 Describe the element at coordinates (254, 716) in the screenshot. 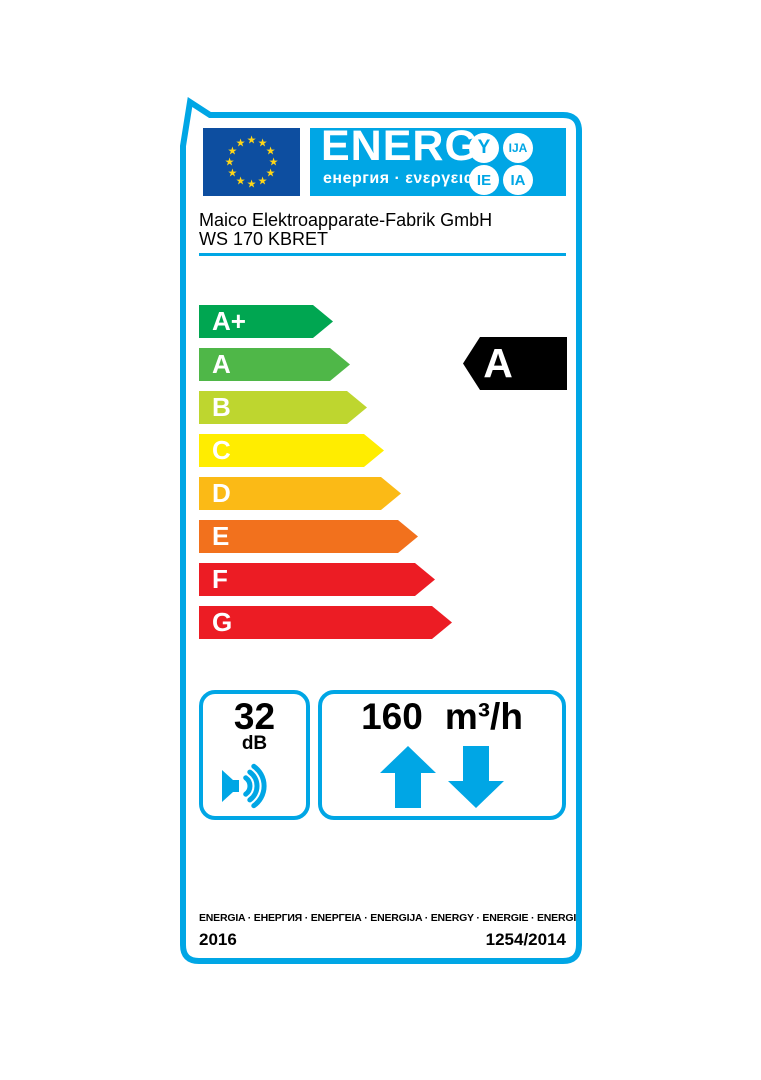

I see `noise-value: 32` at that location.